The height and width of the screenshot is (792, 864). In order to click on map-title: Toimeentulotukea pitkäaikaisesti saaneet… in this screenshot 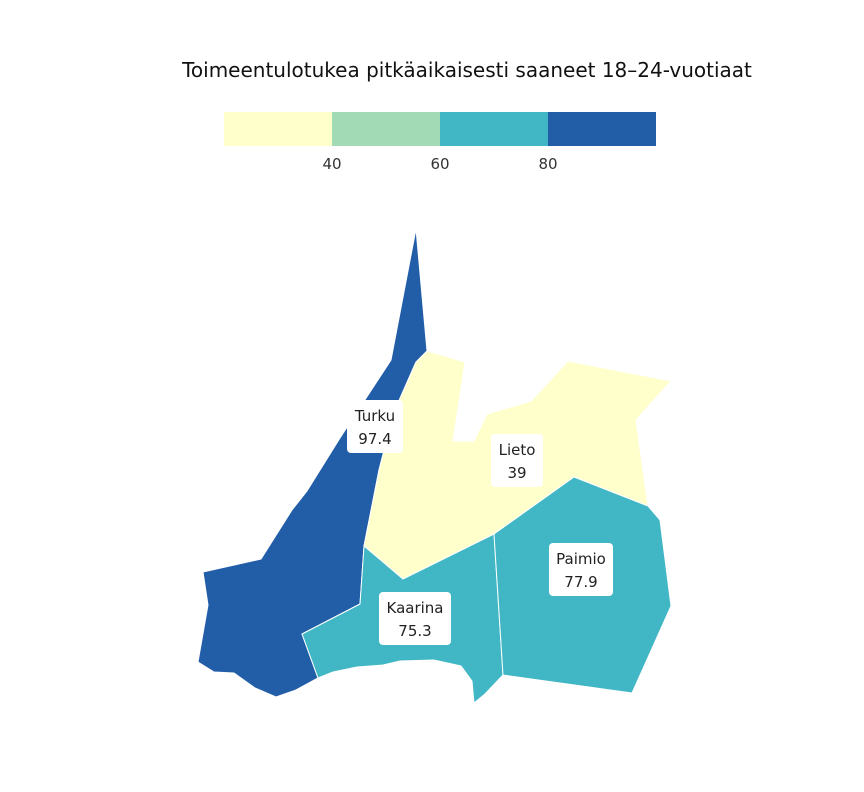, I will do `click(467, 70)`.